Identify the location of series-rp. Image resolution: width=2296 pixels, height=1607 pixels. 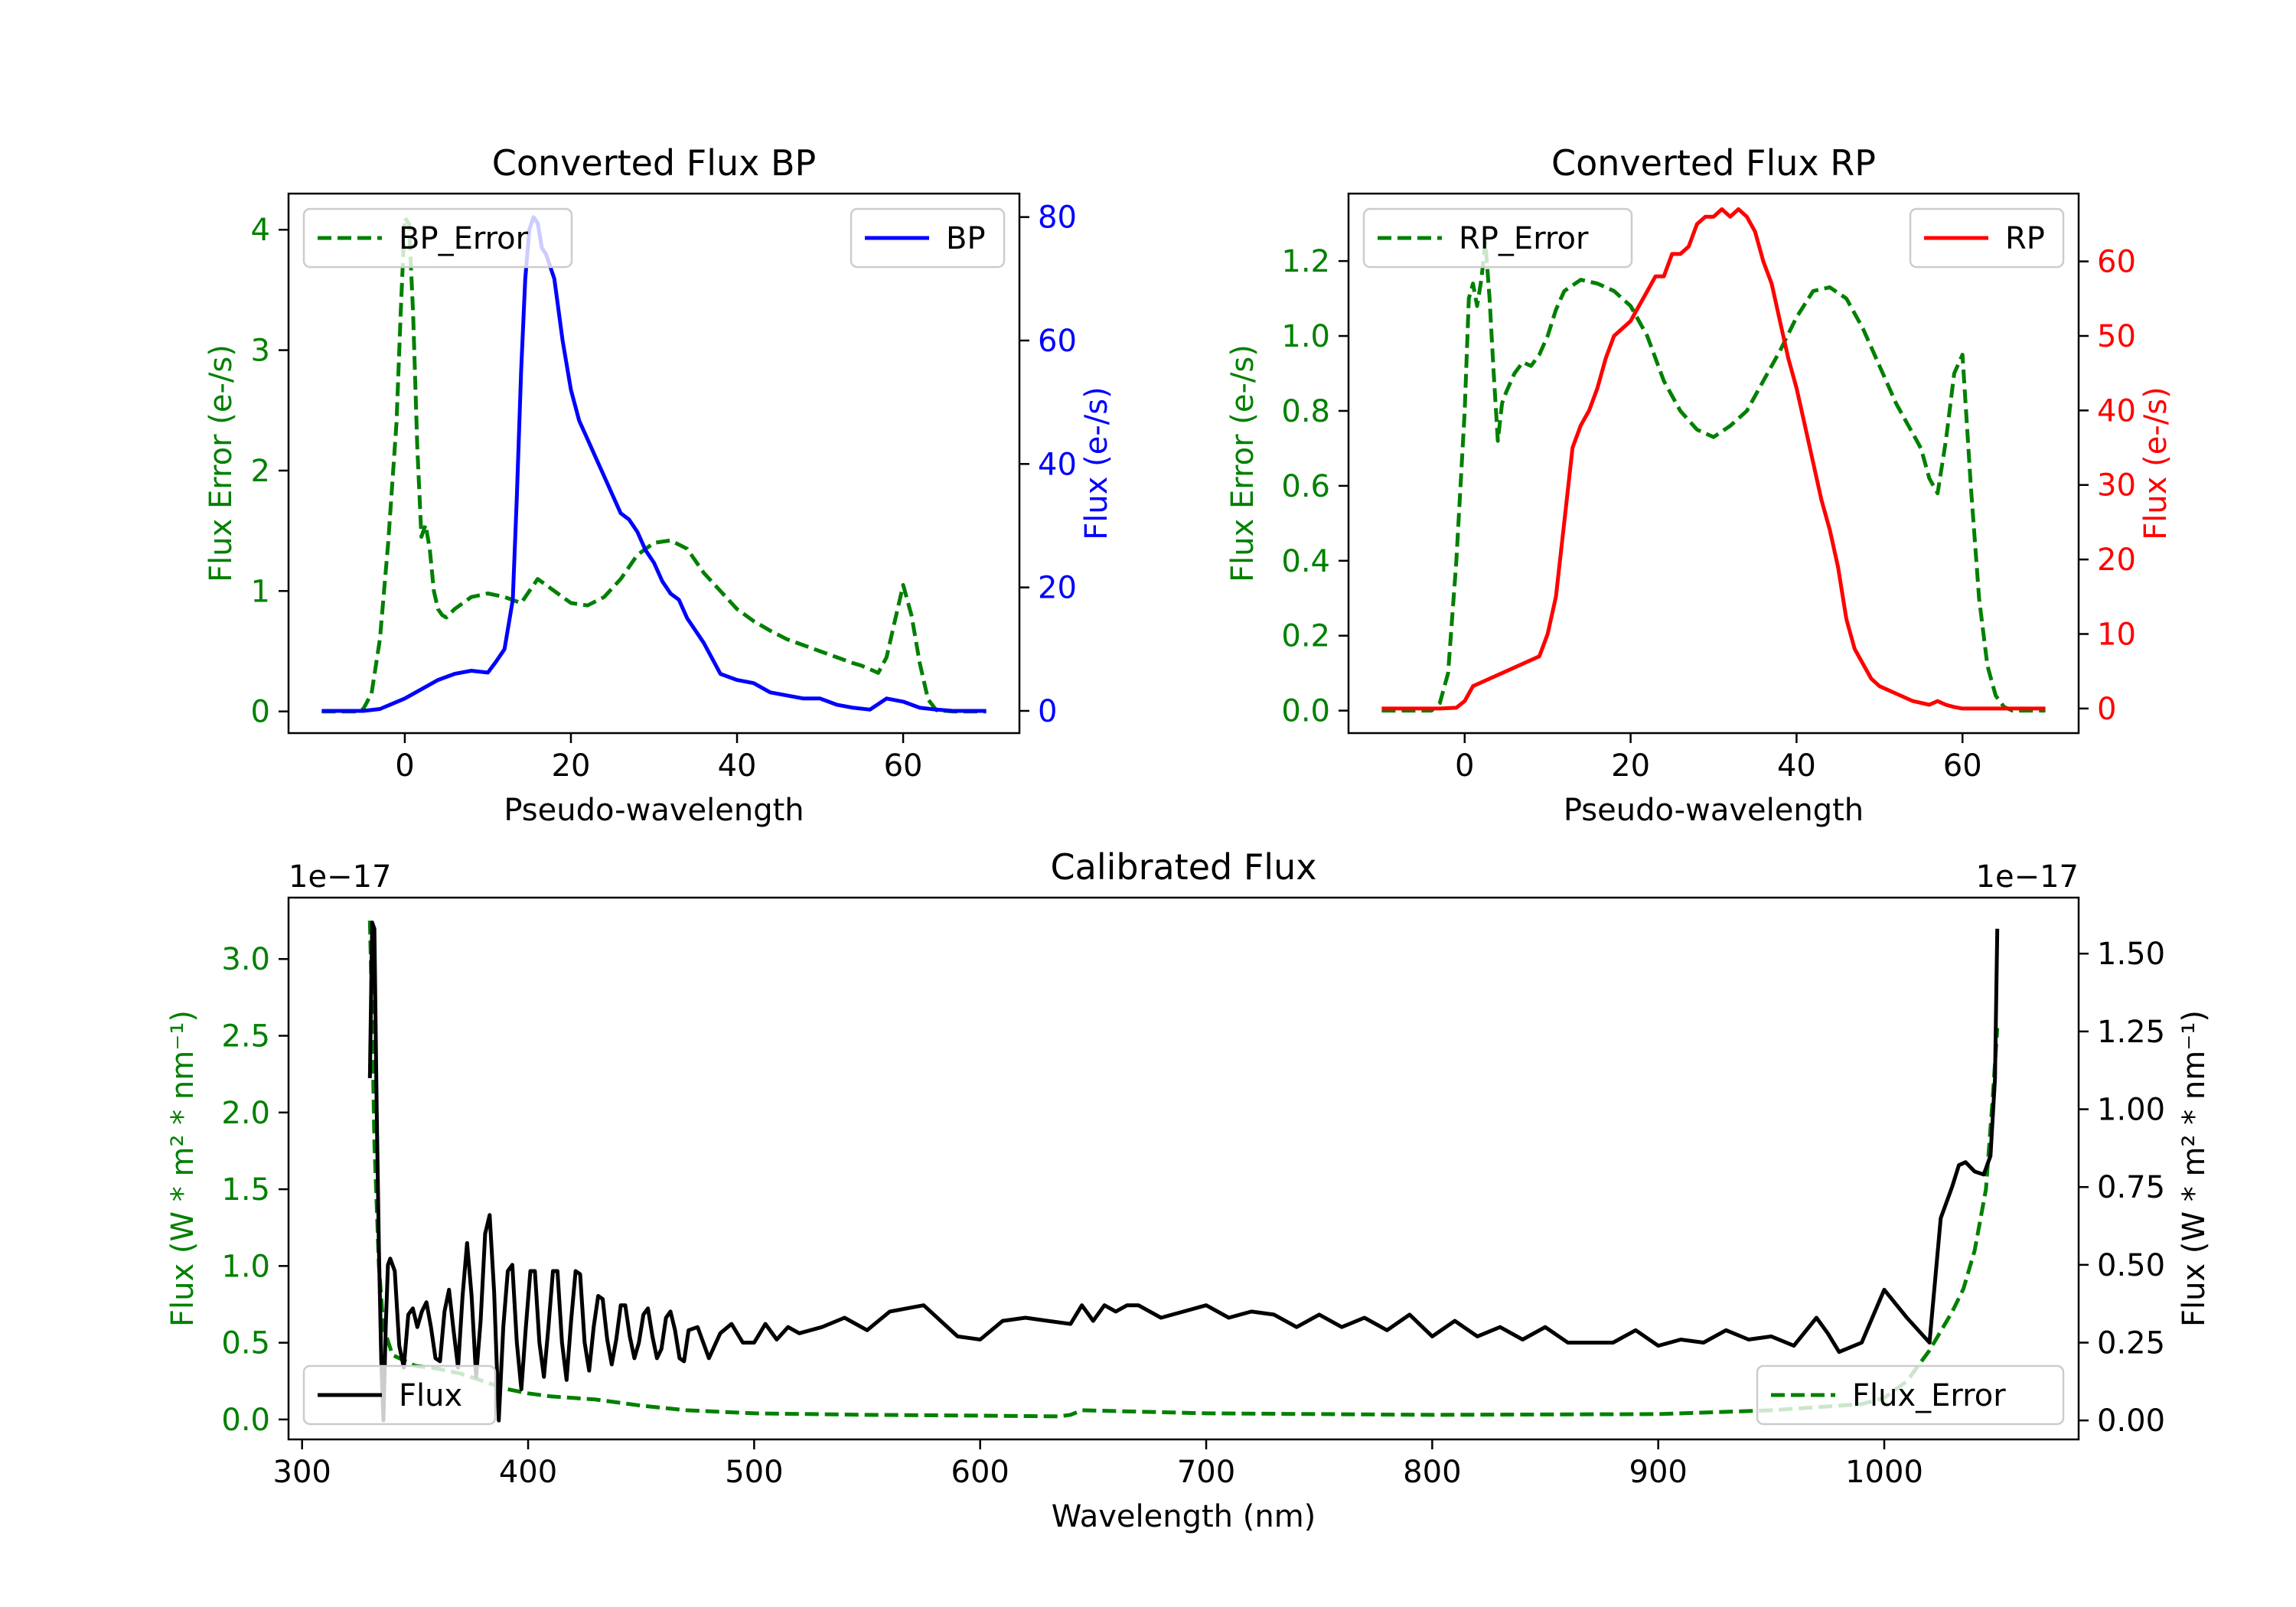
(1713, 459).